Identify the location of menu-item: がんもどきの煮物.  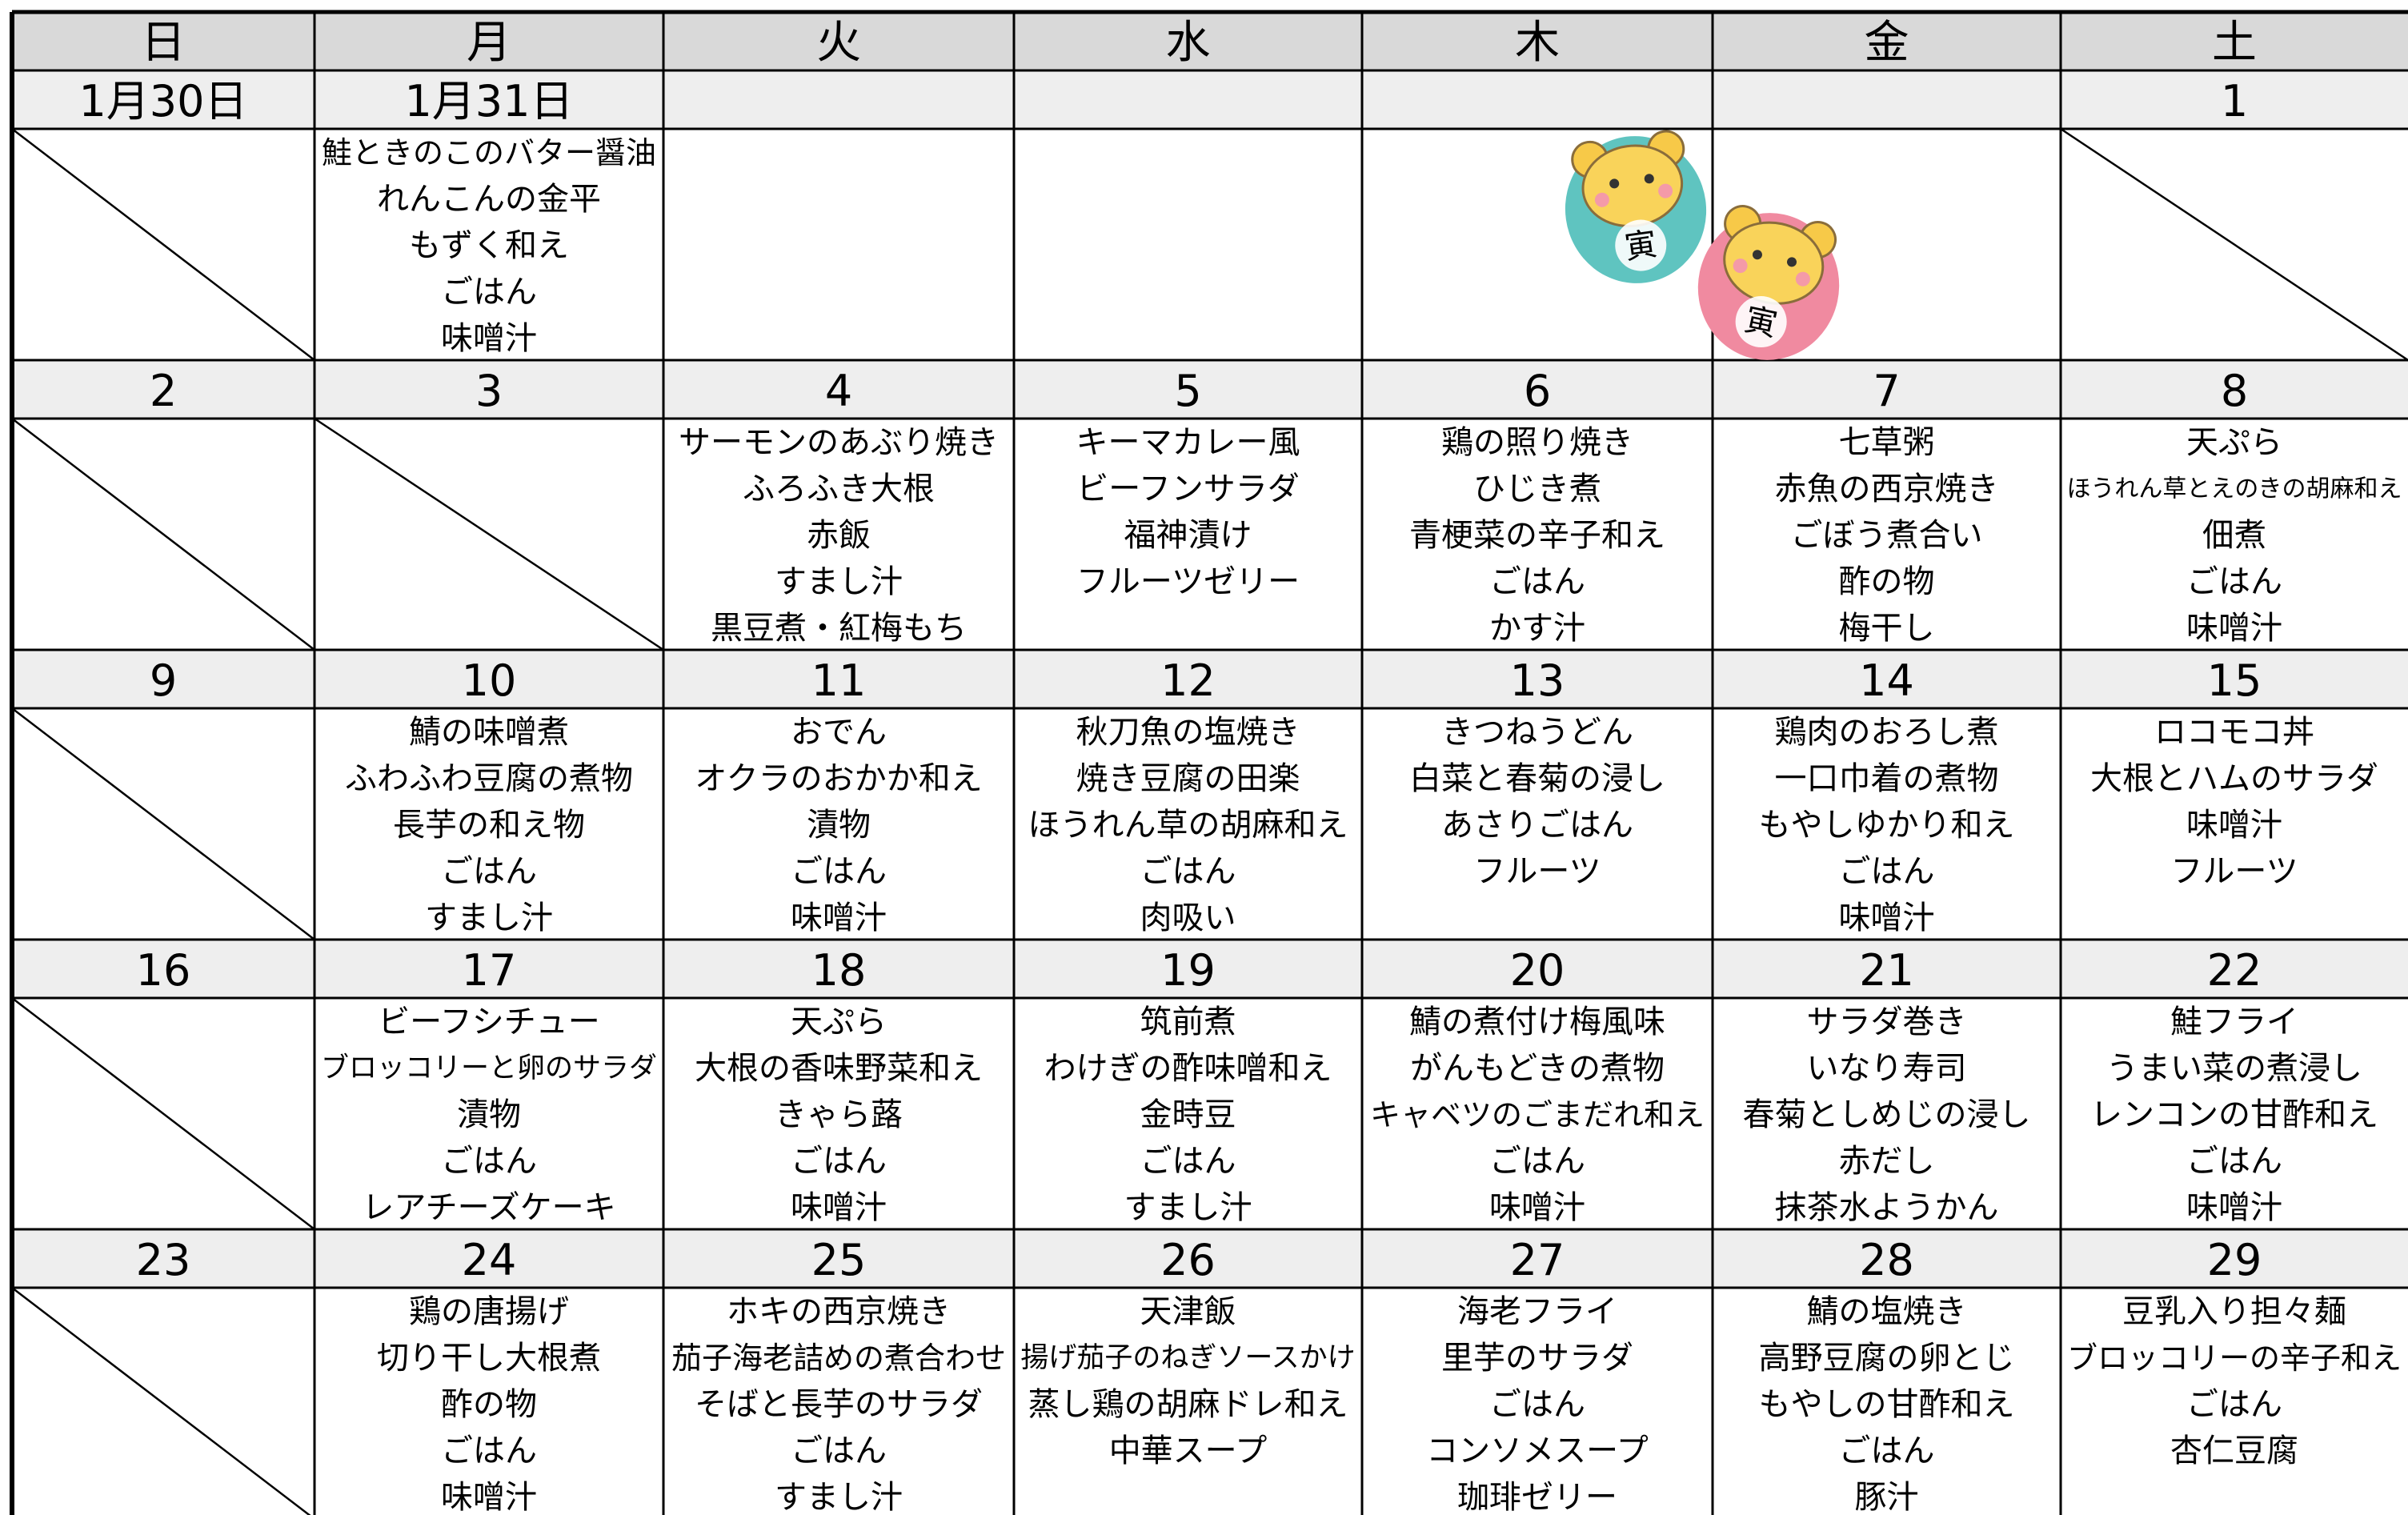
(1537, 1068).